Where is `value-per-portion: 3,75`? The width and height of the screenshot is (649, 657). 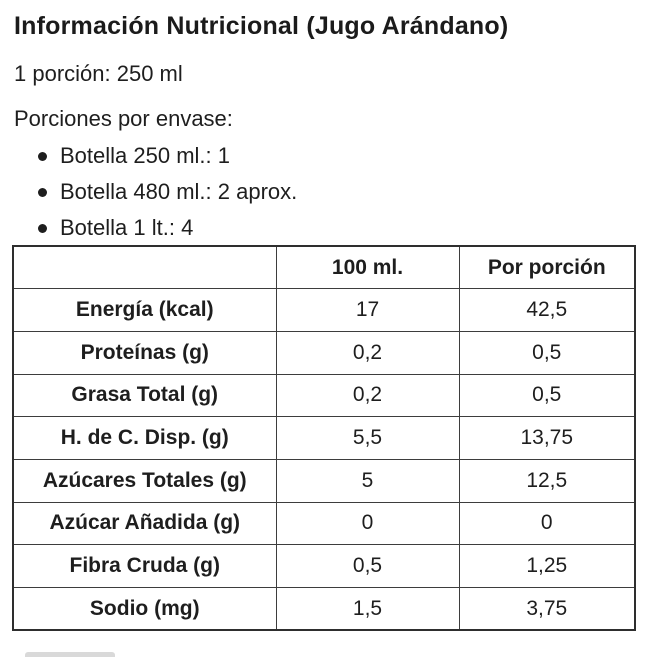 value-per-portion: 3,75 is located at coordinates (547, 609).